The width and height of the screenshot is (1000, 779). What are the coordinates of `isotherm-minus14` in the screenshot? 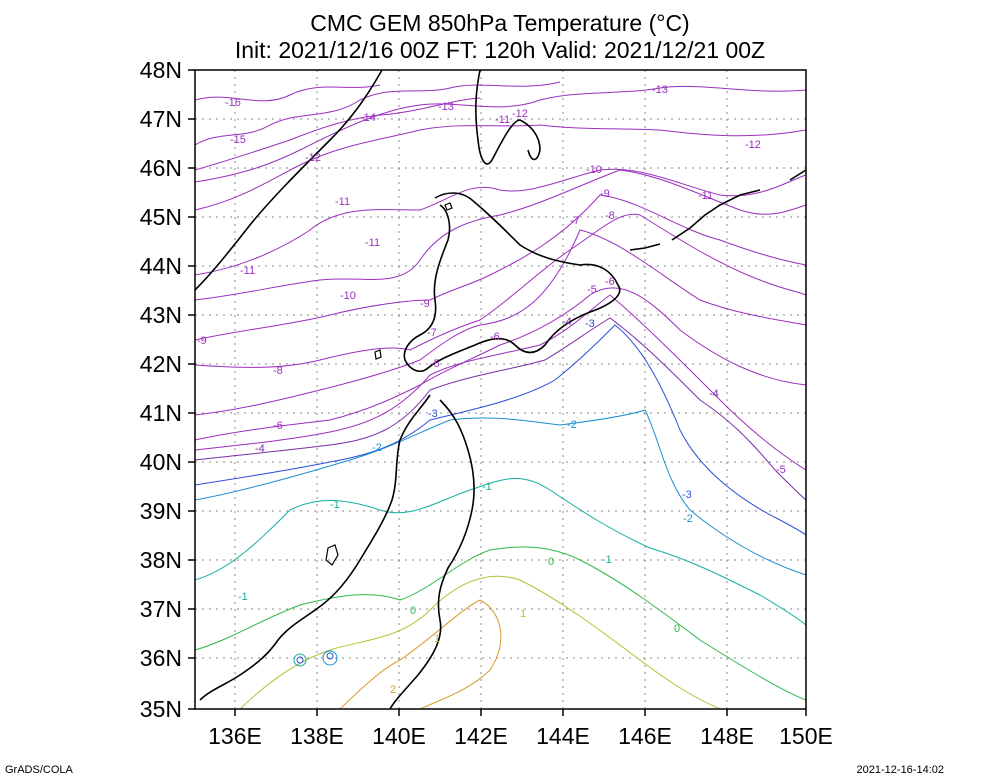 It's located at (337, 134).